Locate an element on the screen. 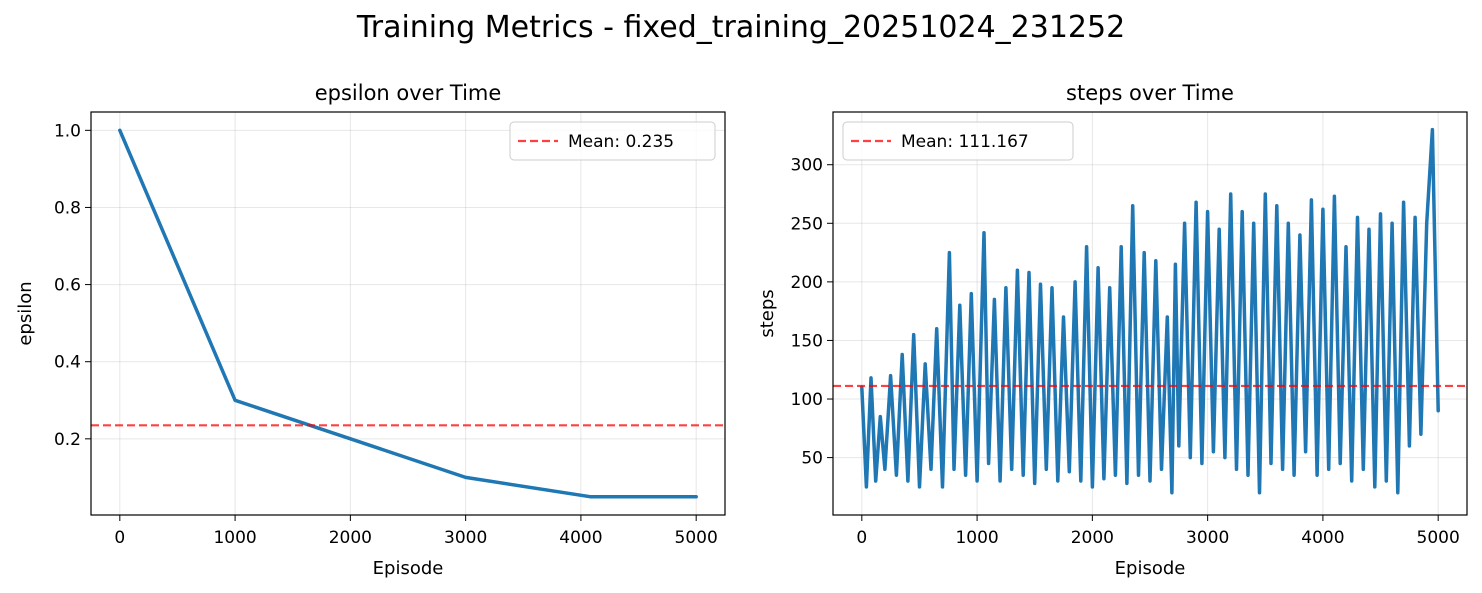 This screenshot has width=1482, height=593. epsilon-subplot-title: epsilon over Time is located at coordinates (408, 93).